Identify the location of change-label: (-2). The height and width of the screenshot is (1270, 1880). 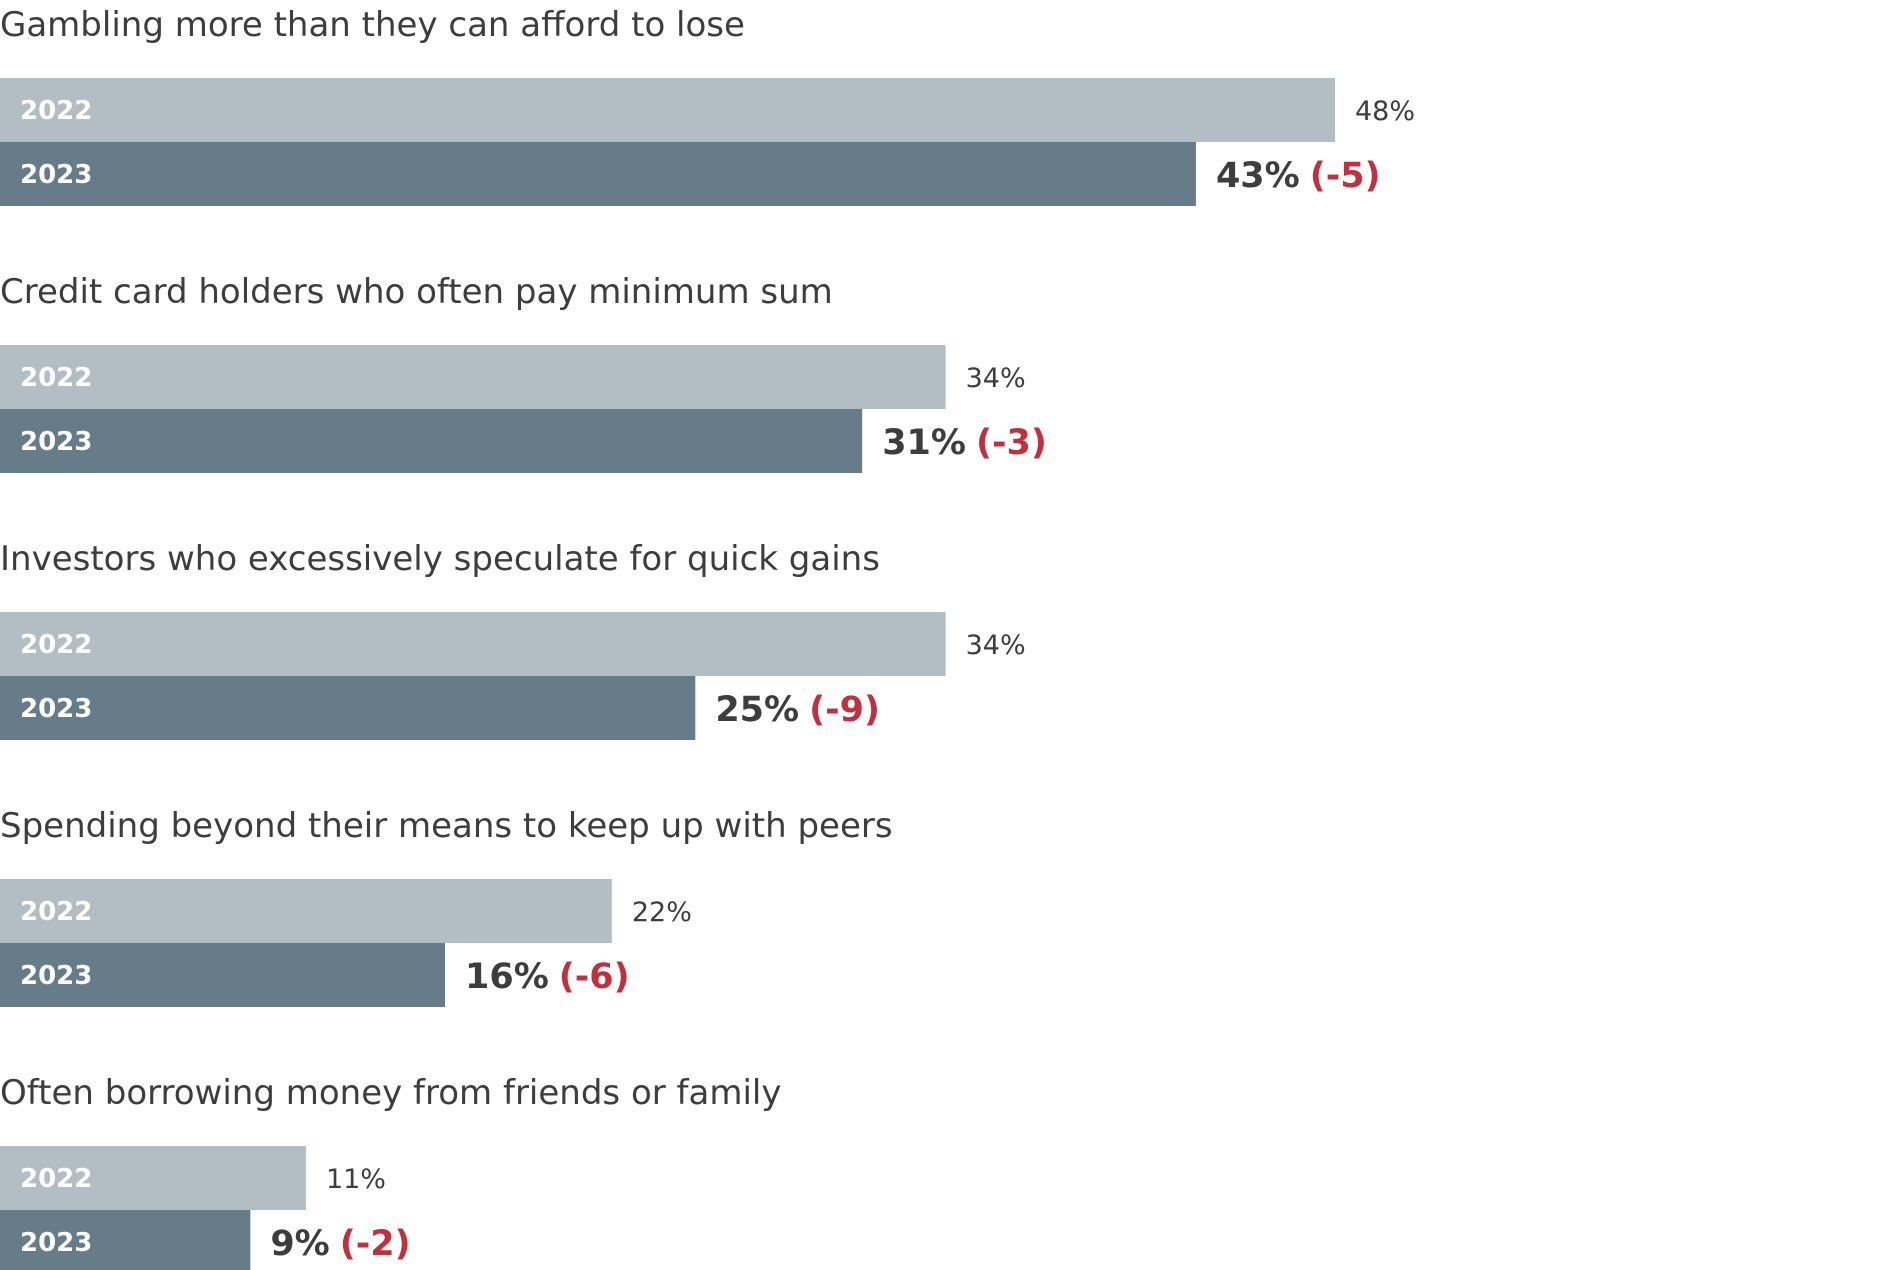
(375, 1244).